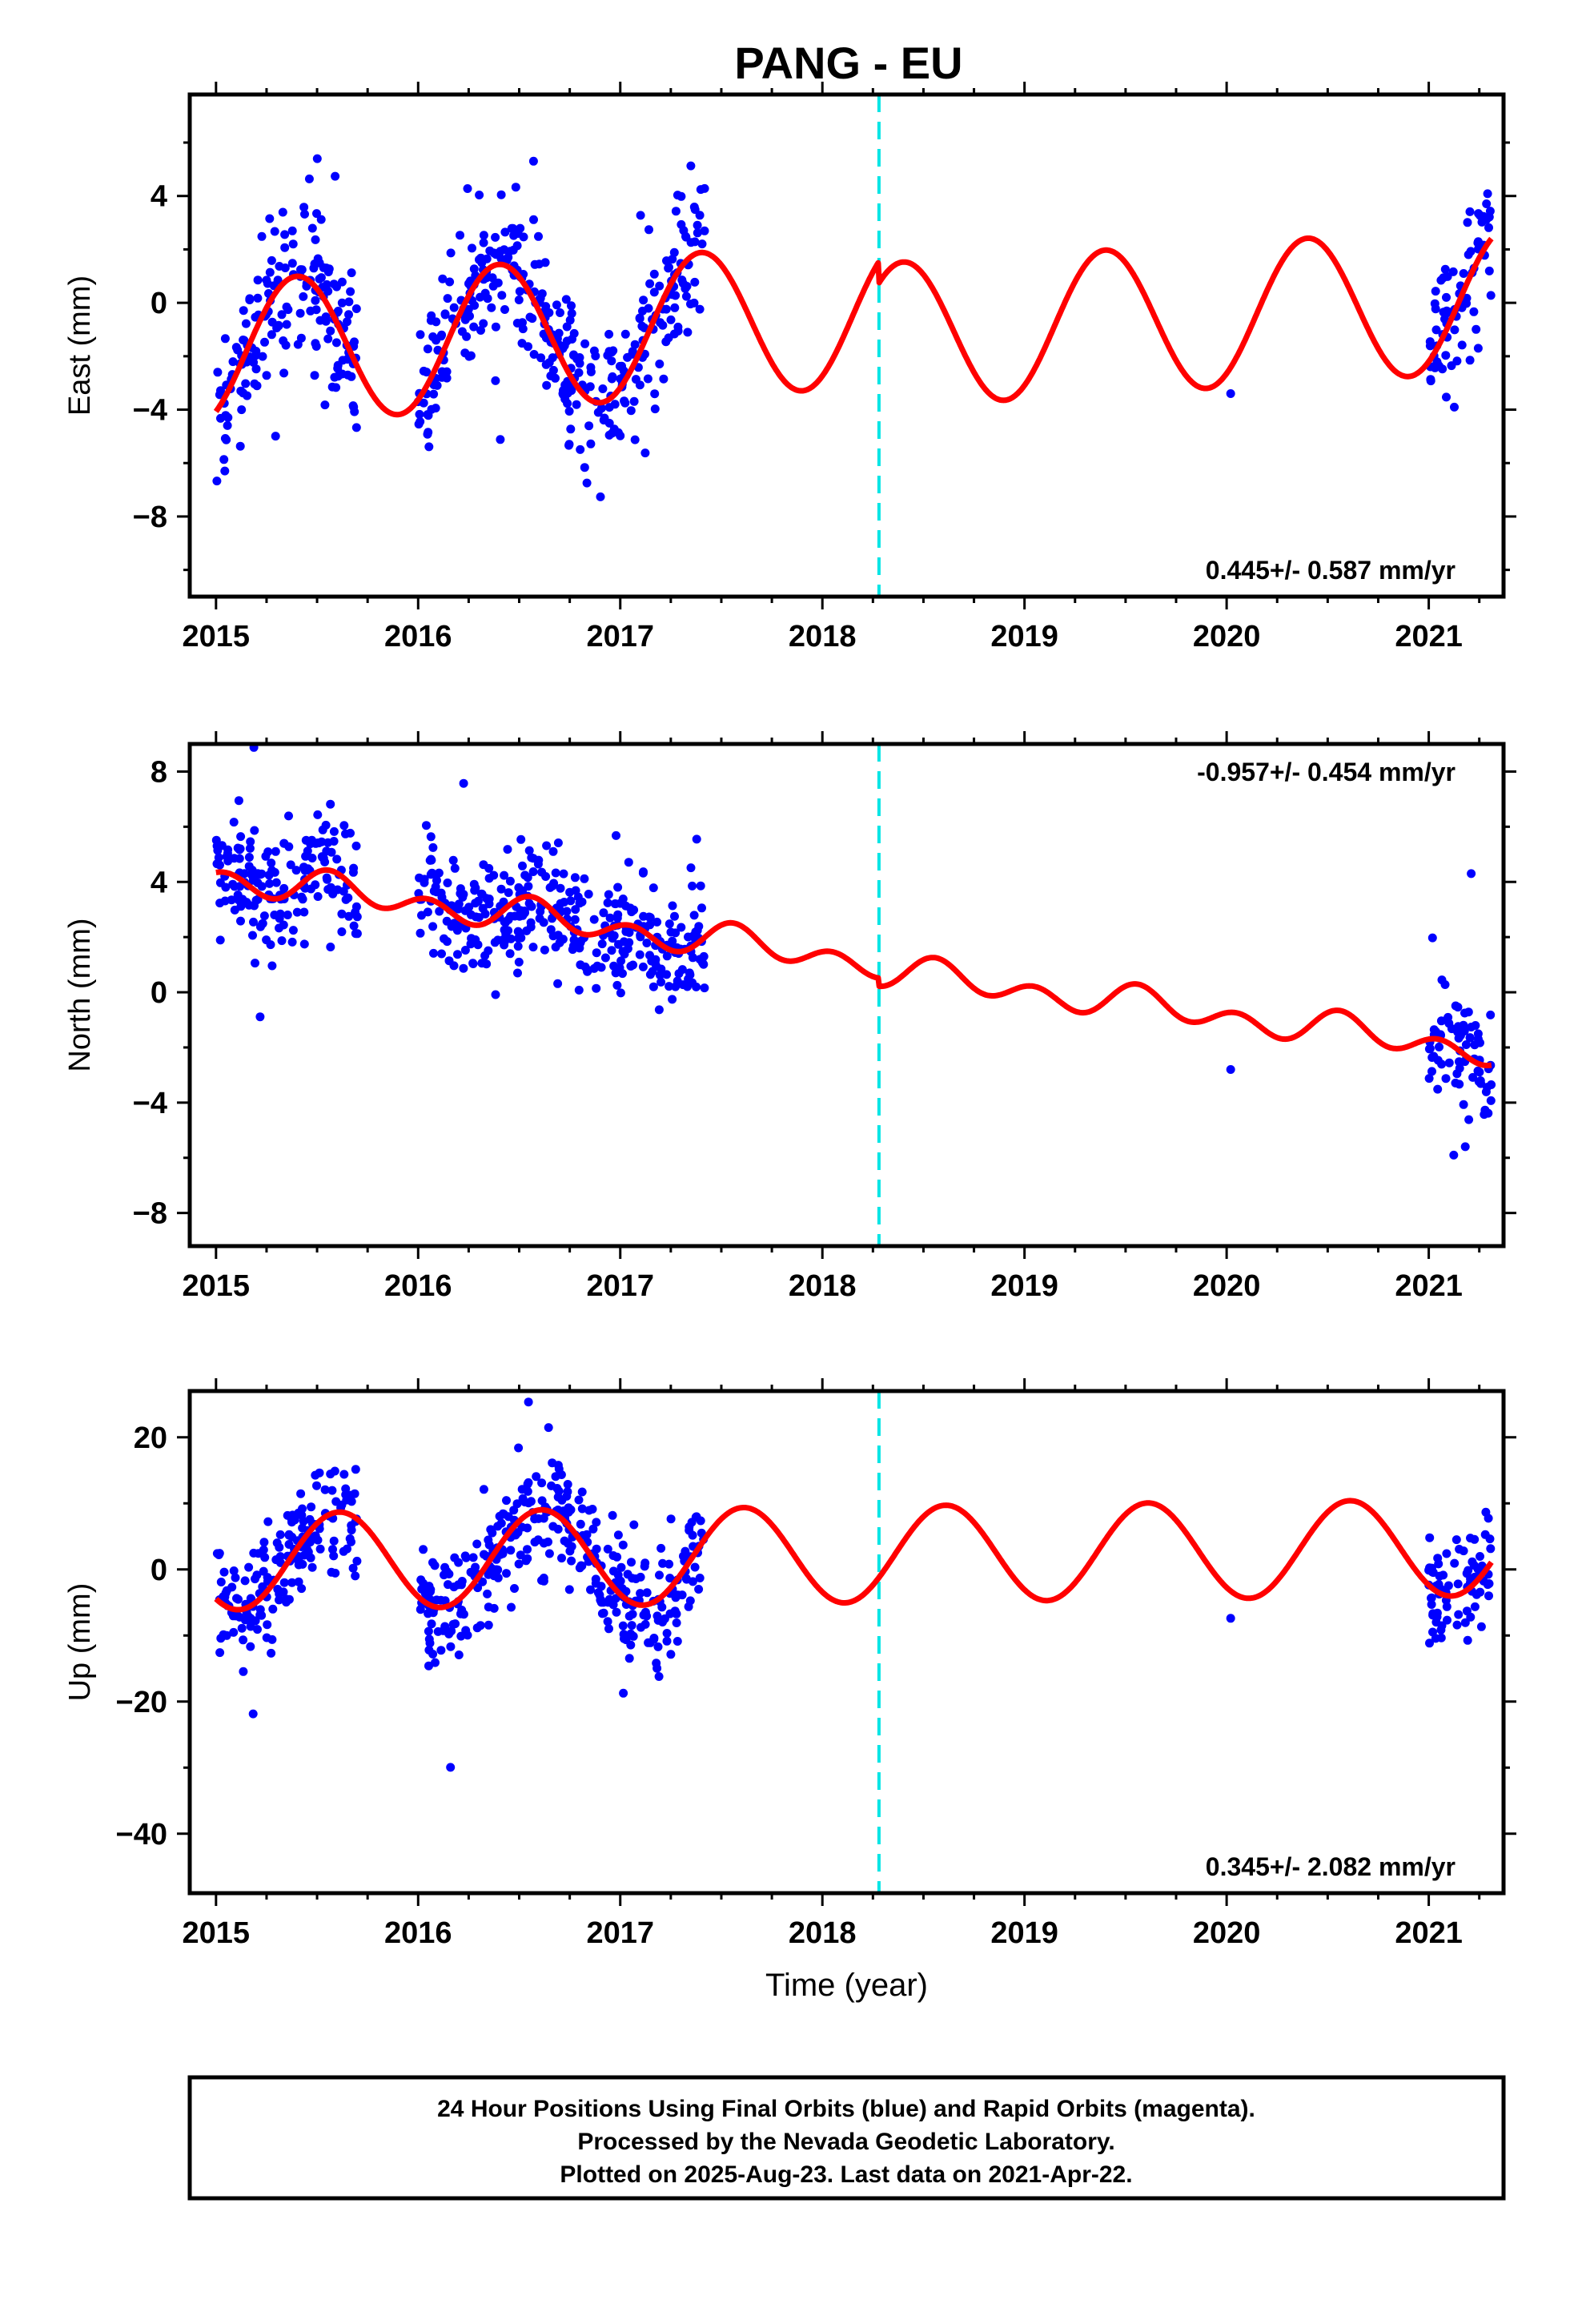 This screenshot has height=2324, width=1582. Describe the element at coordinates (150, 411) in the screenshot. I see `y-tick-label: −4` at that location.